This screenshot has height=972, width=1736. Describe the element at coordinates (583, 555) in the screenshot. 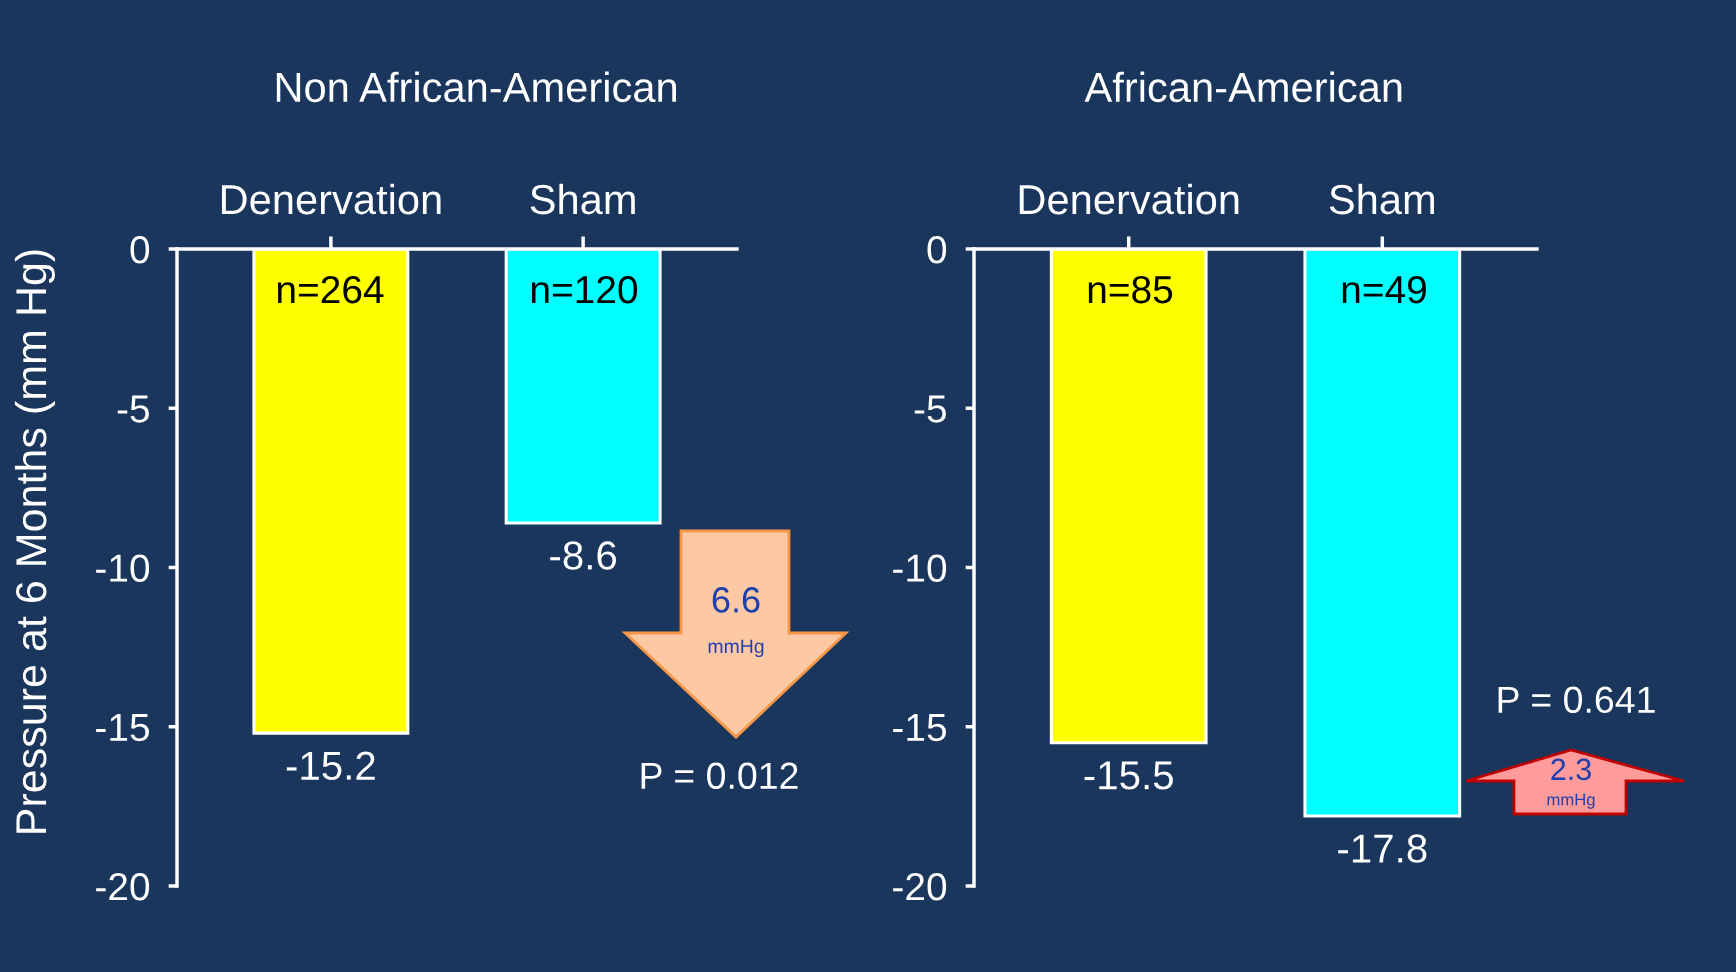

I see `data-label: -8.6` at that location.